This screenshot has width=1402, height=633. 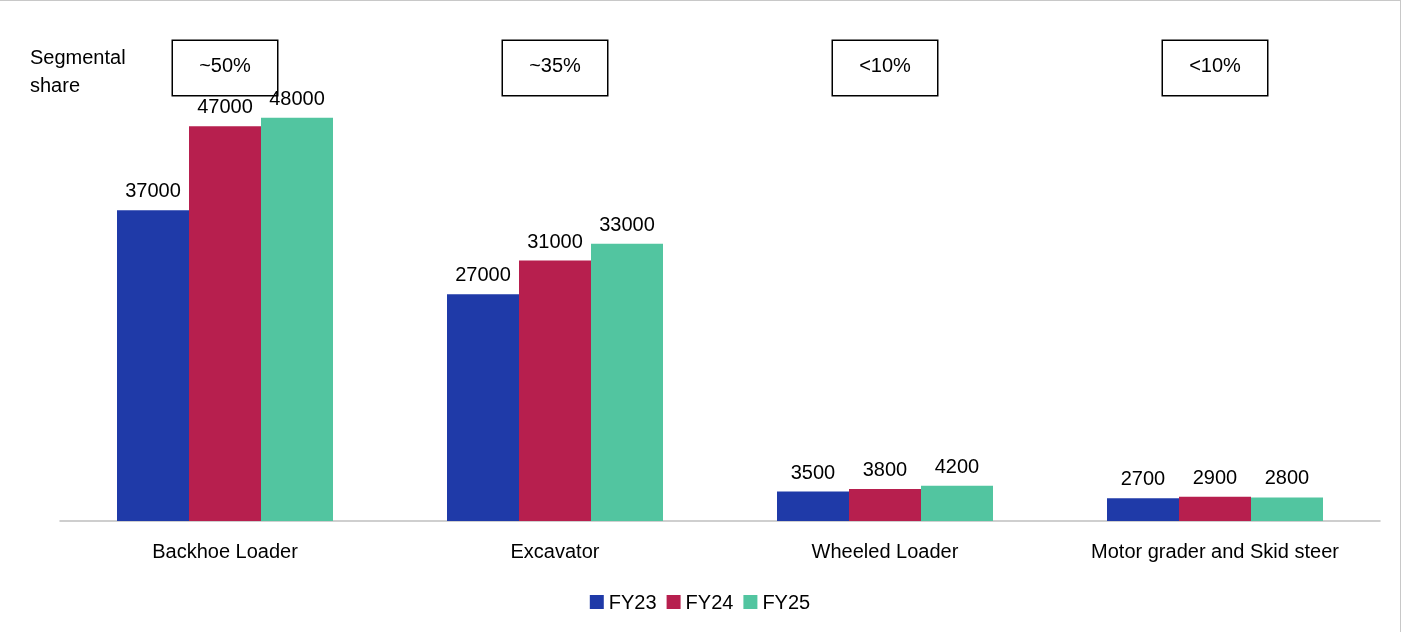 What do you see at coordinates (225, 551) in the screenshot?
I see `x-tick-label: Backhoe Loader` at bounding box center [225, 551].